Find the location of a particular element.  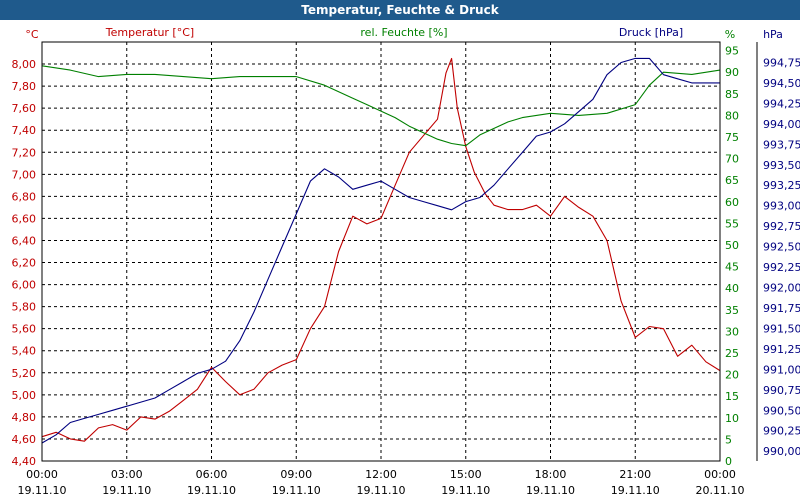

humidity-tick-label: 90 is located at coordinates (732, 72).